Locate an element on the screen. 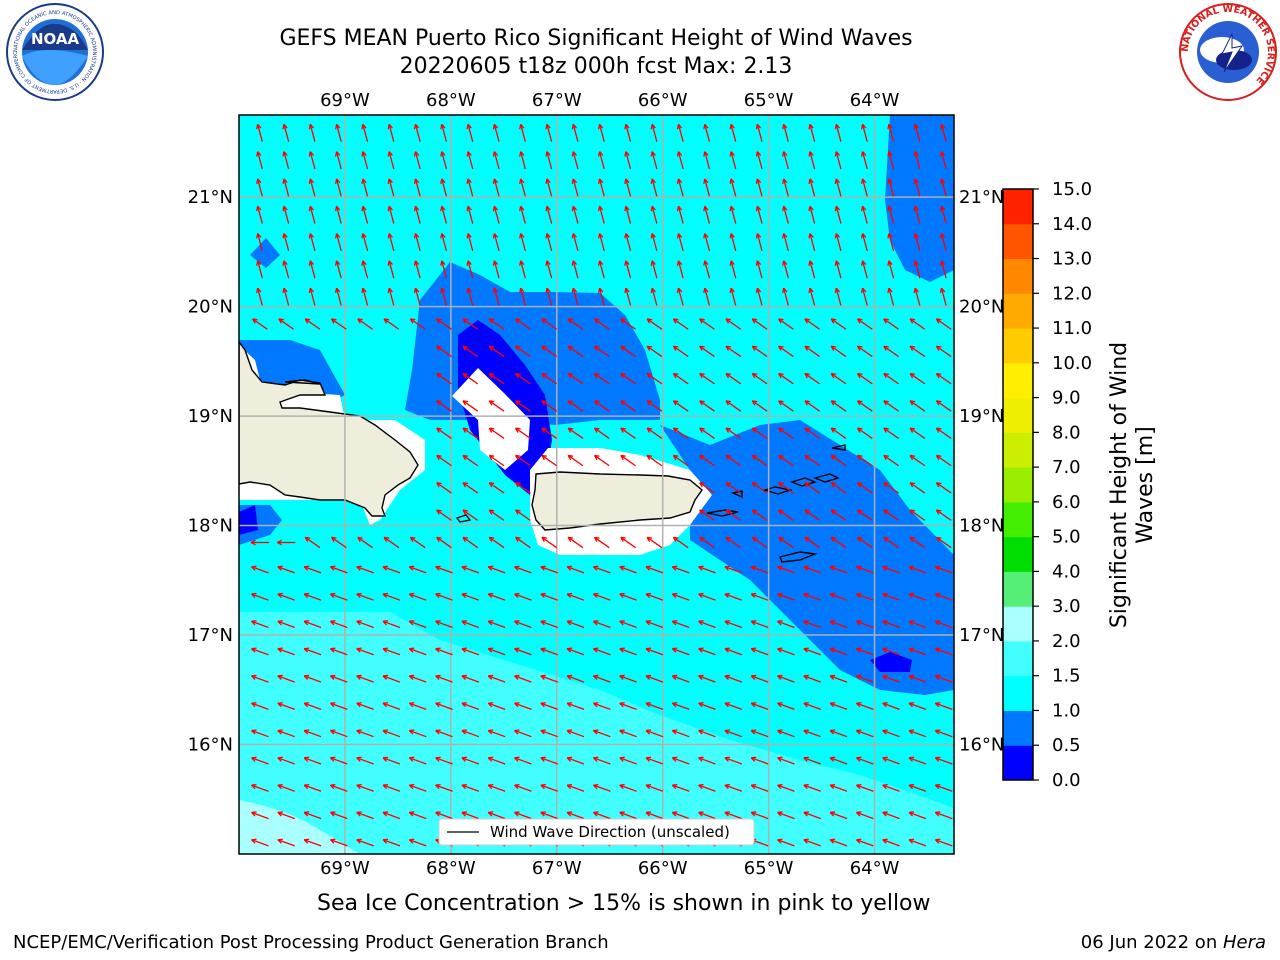 Image resolution: width=1280 pixels, height=960 pixels. colorbar-tick-label-17: 15.0 is located at coordinates (1072, 189).